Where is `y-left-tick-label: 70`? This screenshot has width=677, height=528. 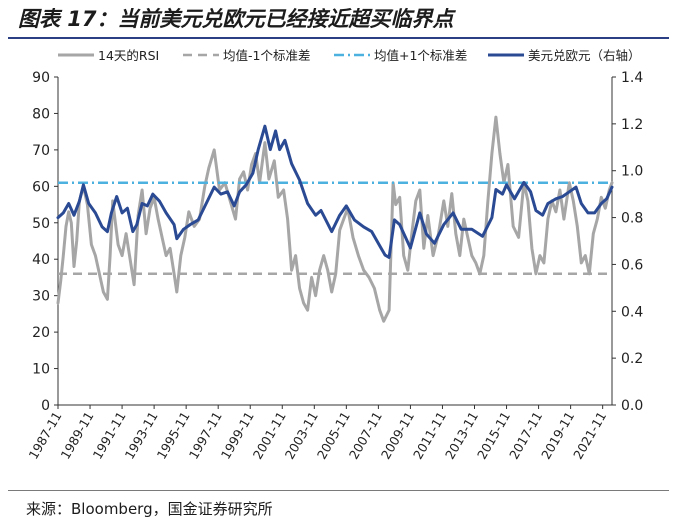
y-left-tick-label: 70 is located at coordinates (41, 151).